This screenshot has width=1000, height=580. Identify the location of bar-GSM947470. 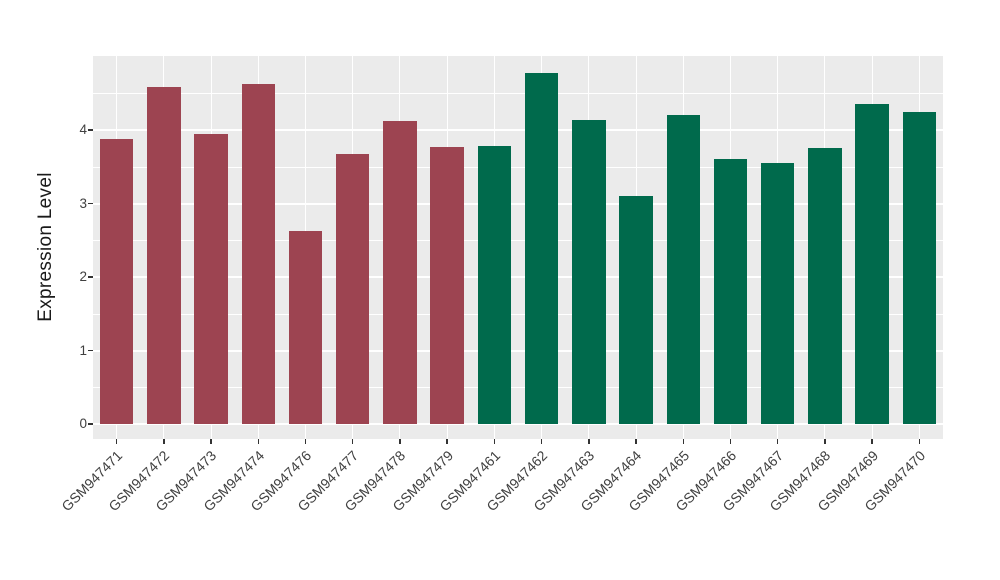
(919, 267).